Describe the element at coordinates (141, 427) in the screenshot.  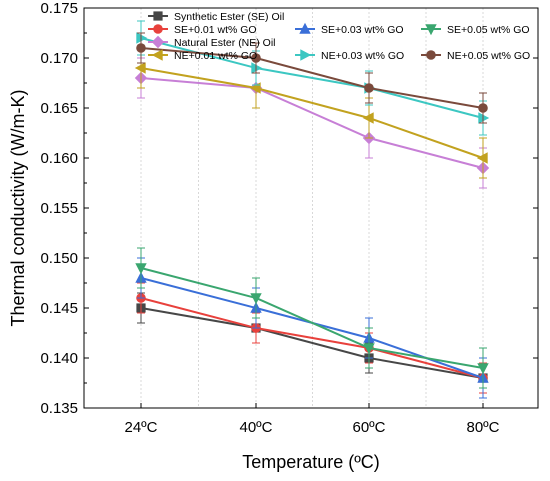
I see `x-tick-label-0: 24ºC` at that location.